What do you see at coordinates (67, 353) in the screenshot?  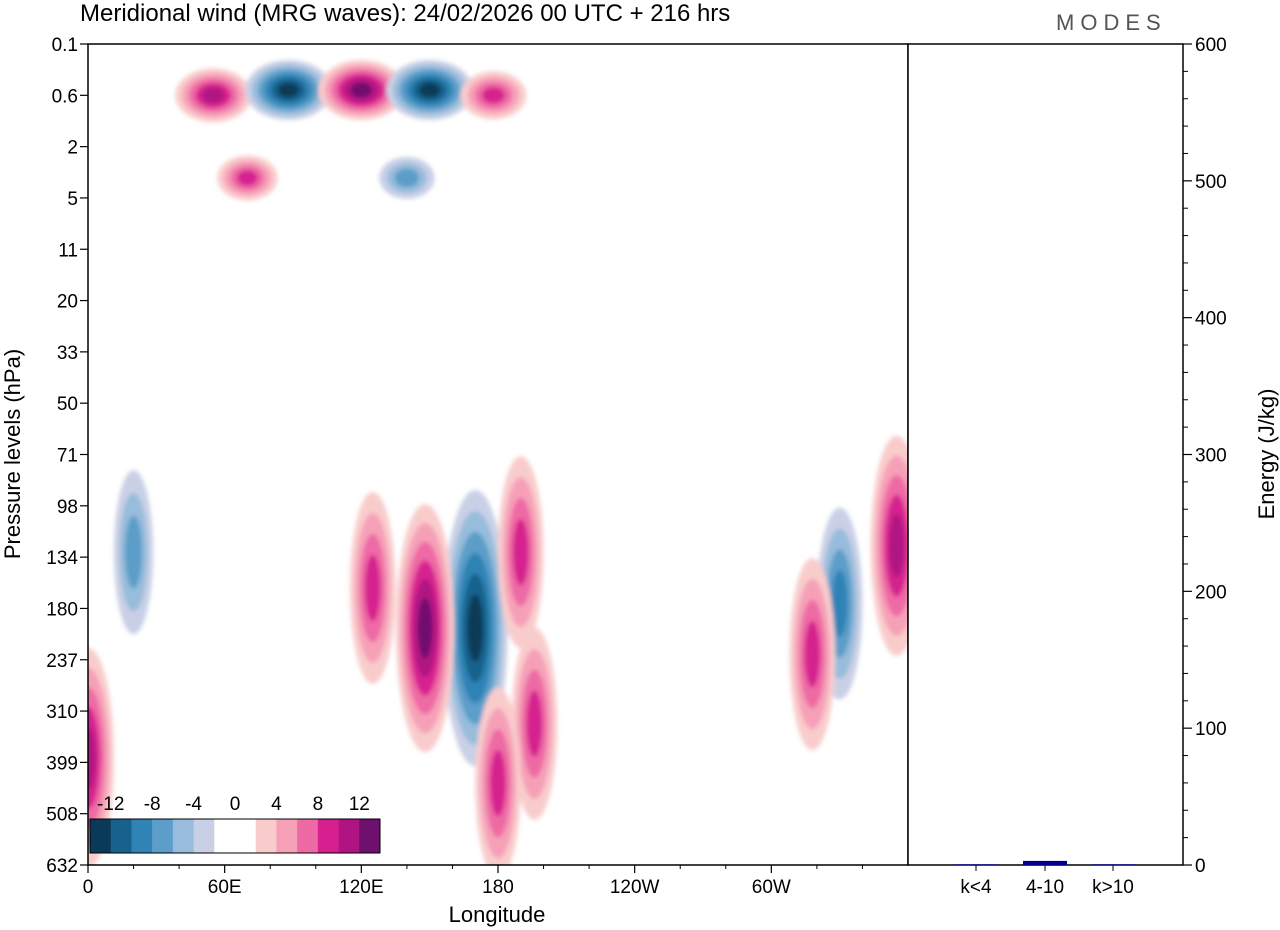 I see `y-tick-label: 33` at bounding box center [67, 353].